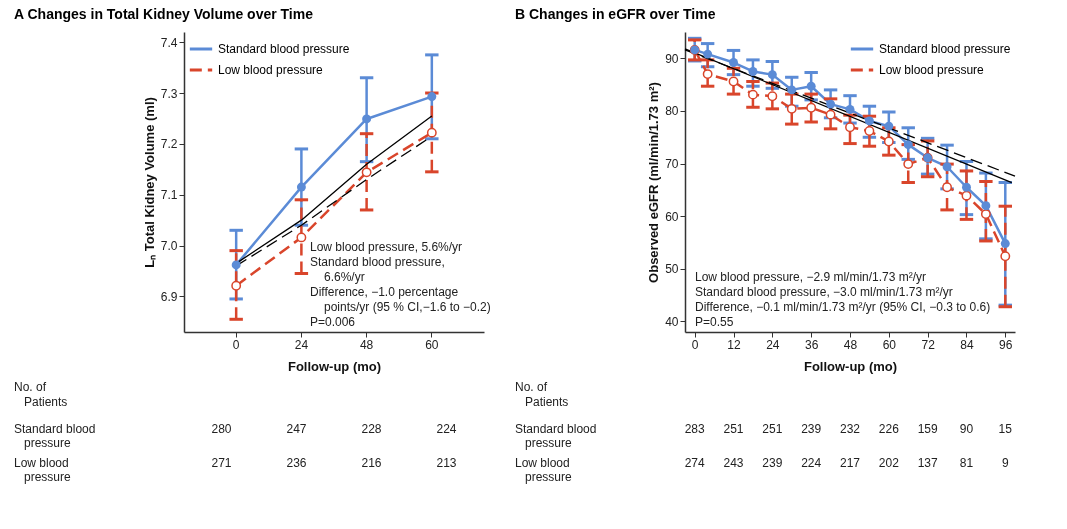 This screenshot has height=529, width=1067. I want to click on annotation: Standard blood pressure, −3.0 ml/min/1.73 m²/yr, so click(824, 292).